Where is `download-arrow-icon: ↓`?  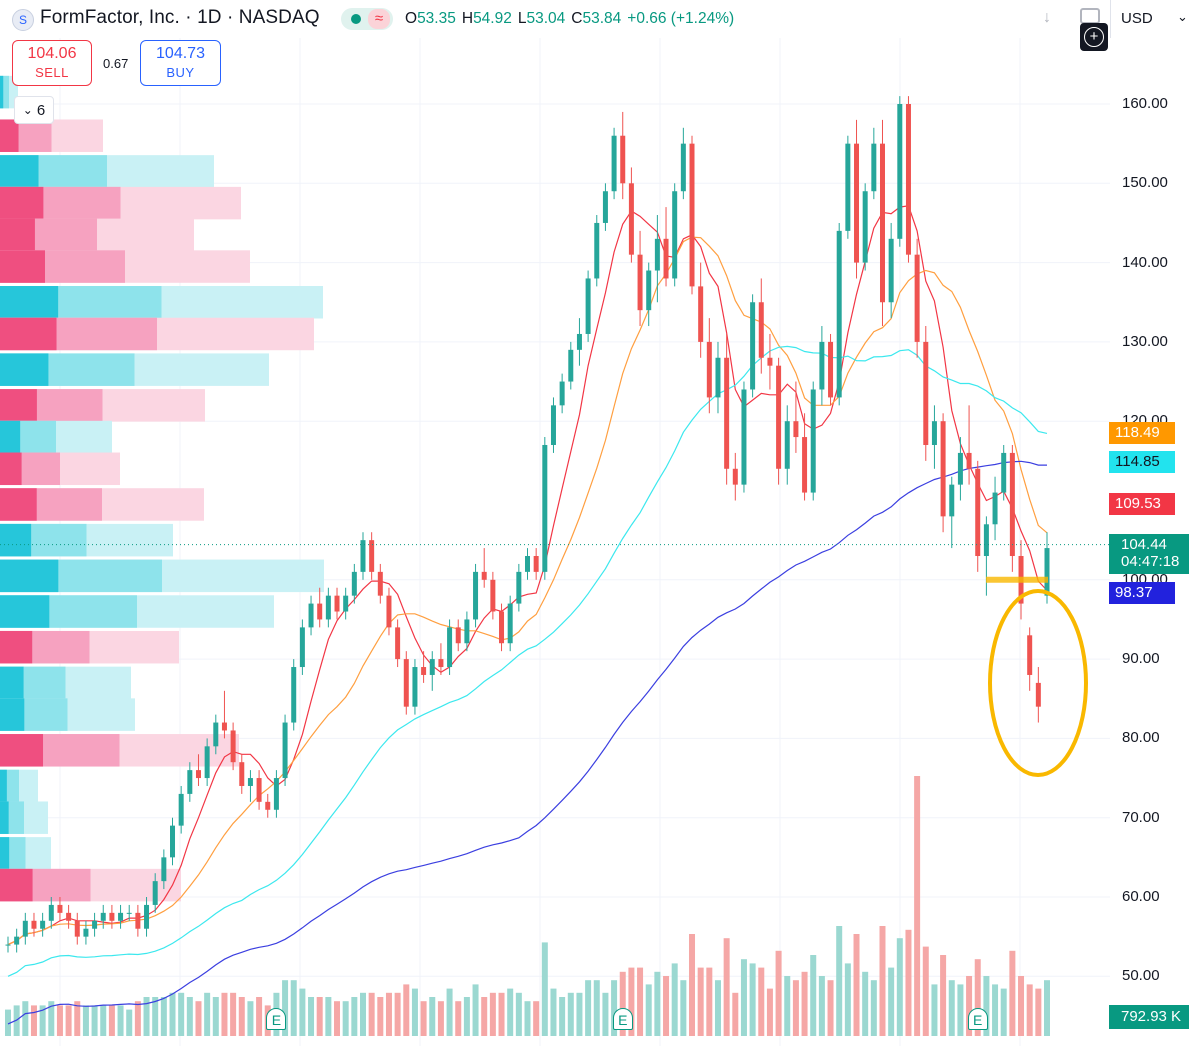 download-arrow-icon: ↓ is located at coordinates (1047, 17).